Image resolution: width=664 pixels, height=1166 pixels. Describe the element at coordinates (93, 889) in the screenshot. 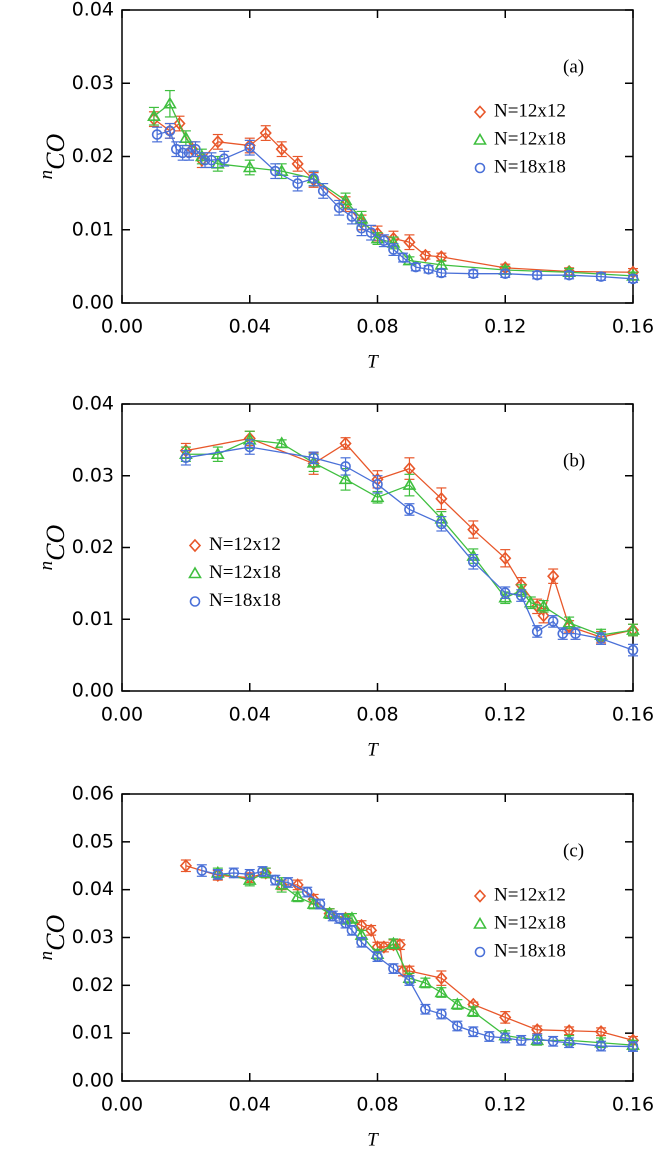

I see `y-tick-label: 0.04` at that location.